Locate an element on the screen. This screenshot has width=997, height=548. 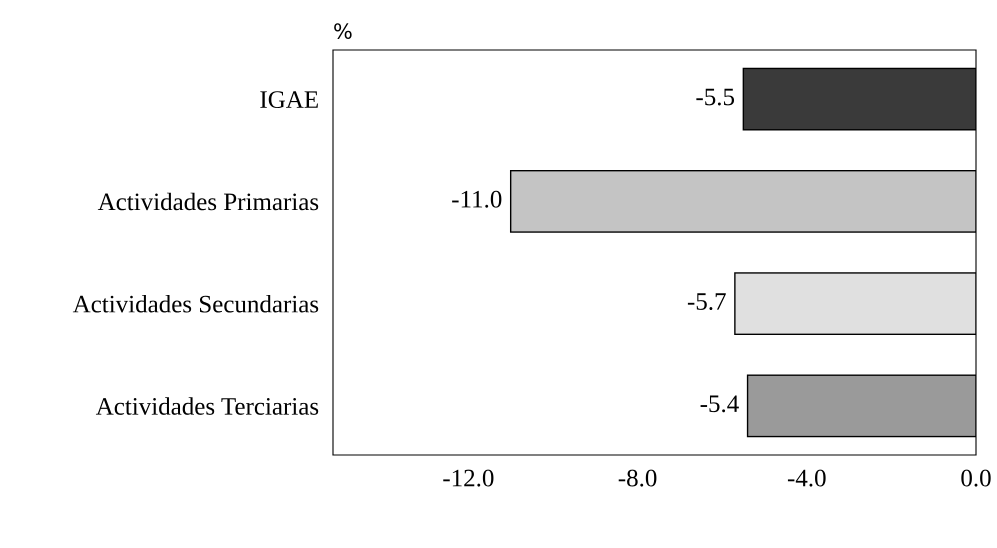
y-tick-label: Actividades Terciarias is located at coordinates (207, 406).